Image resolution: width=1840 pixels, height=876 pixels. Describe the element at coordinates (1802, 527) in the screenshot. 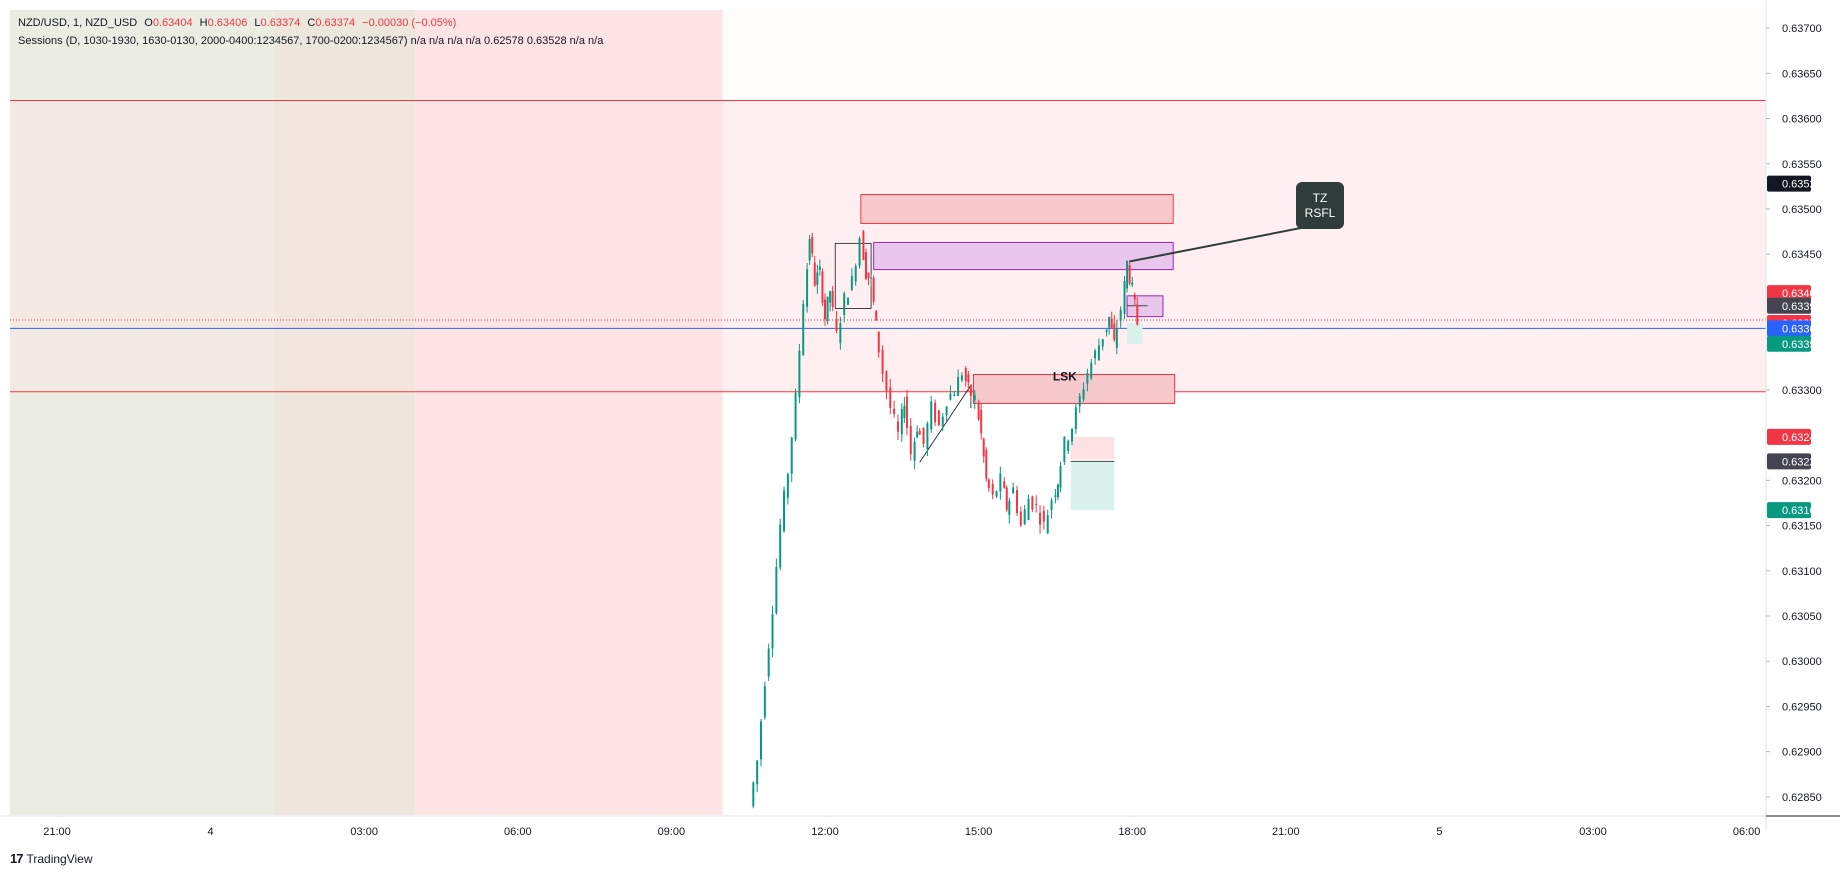

I see `y-tick-label: 0.63150` at that location.